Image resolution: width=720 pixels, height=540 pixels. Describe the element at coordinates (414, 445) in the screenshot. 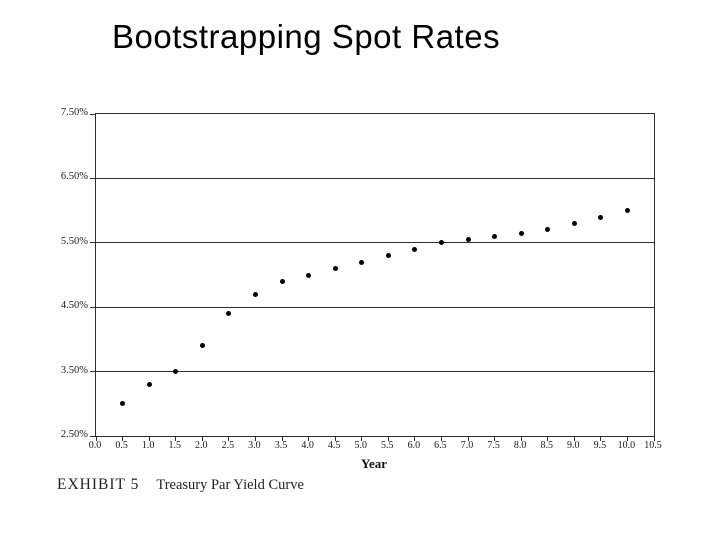

I see `x-axis-tick-label: 6.0` at that location.